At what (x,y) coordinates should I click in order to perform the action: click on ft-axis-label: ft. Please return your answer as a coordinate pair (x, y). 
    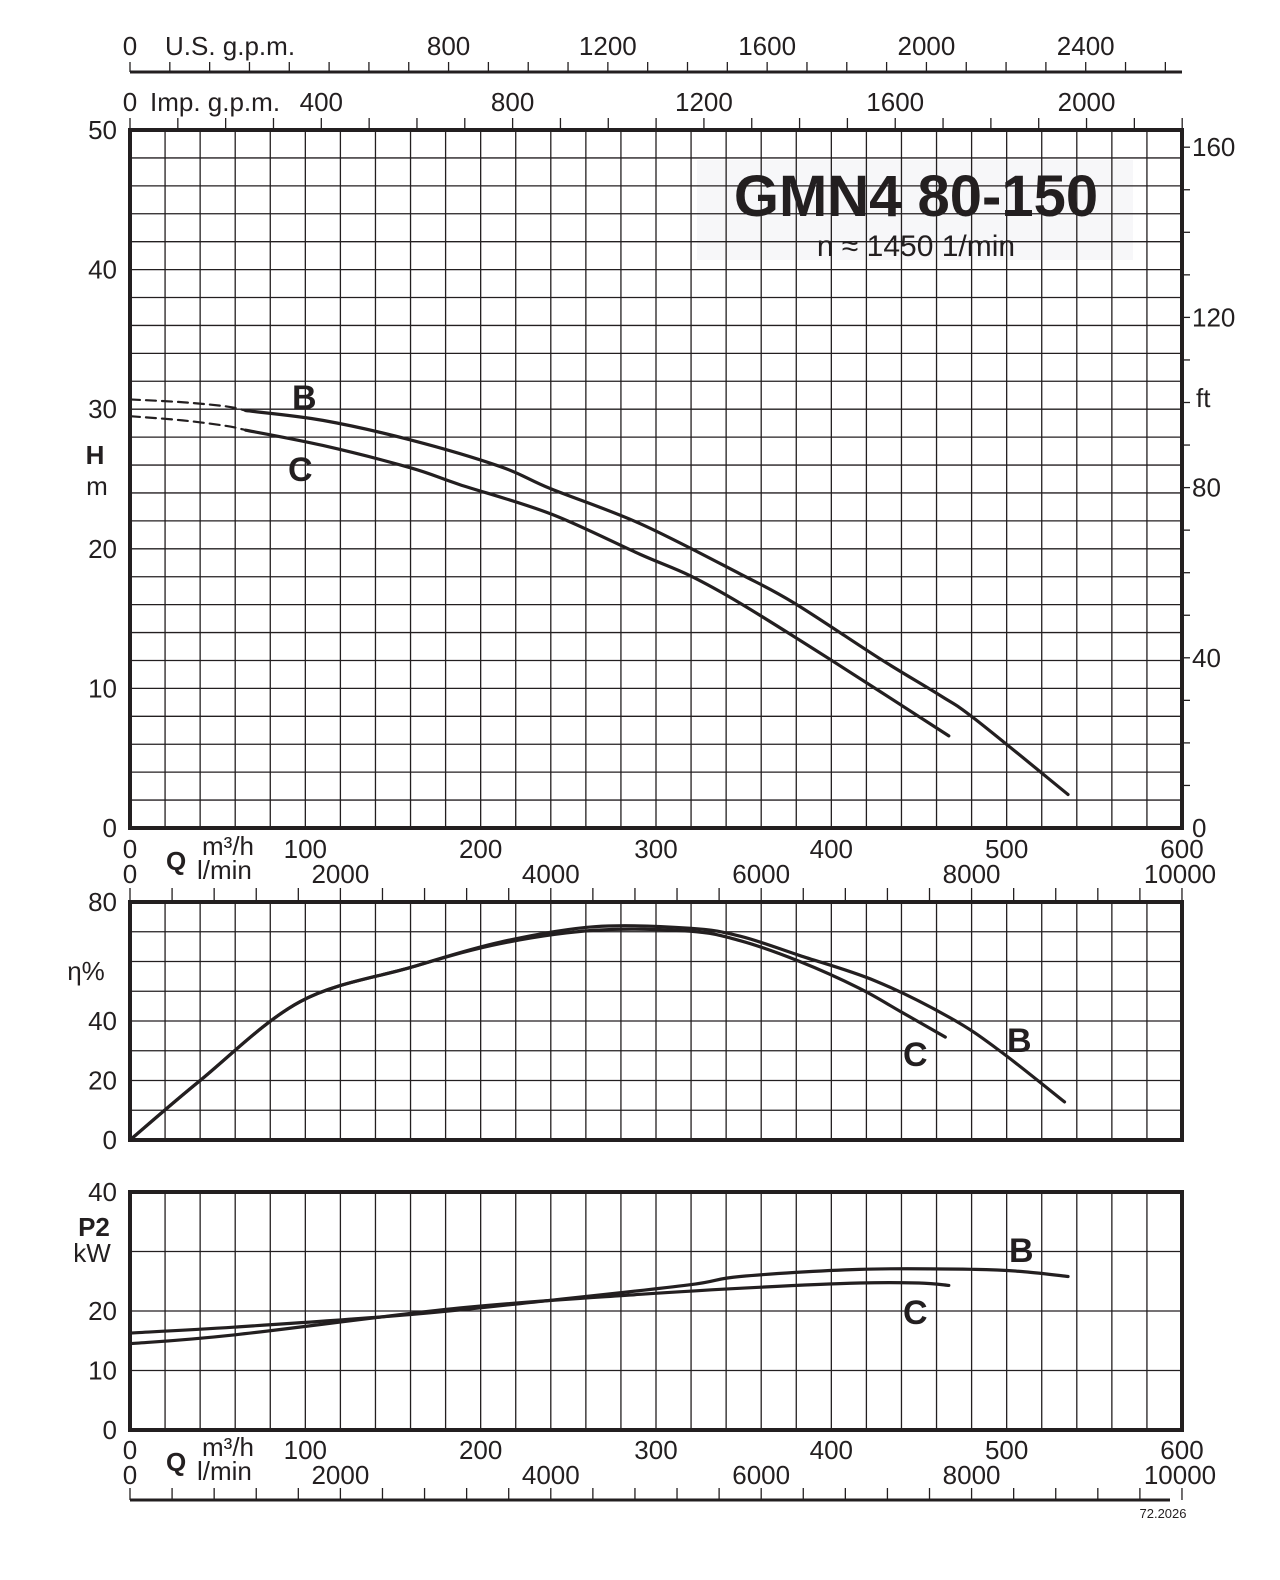
    Looking at the image, I should click on (1203, 398).